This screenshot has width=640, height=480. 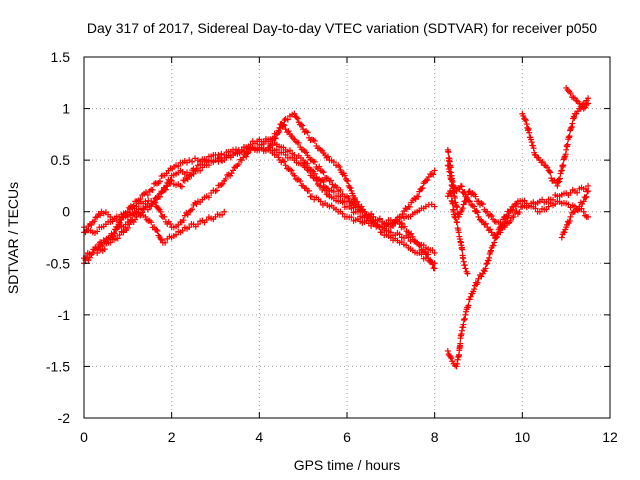 What do you see at coordinates (523, 437) in the screenshot?
I see `x-tick-label: 10` at bounding box center [523, 437].